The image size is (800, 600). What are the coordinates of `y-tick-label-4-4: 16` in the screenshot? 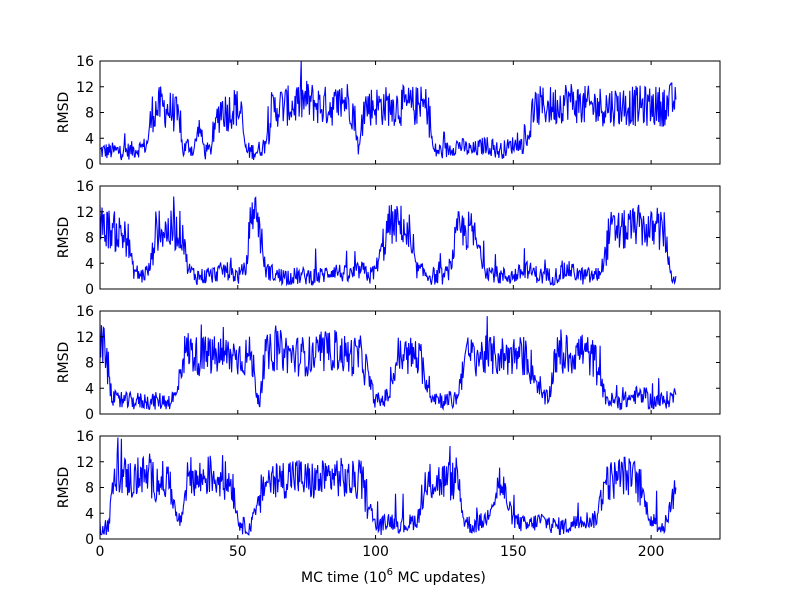 It's located at (85, 437).